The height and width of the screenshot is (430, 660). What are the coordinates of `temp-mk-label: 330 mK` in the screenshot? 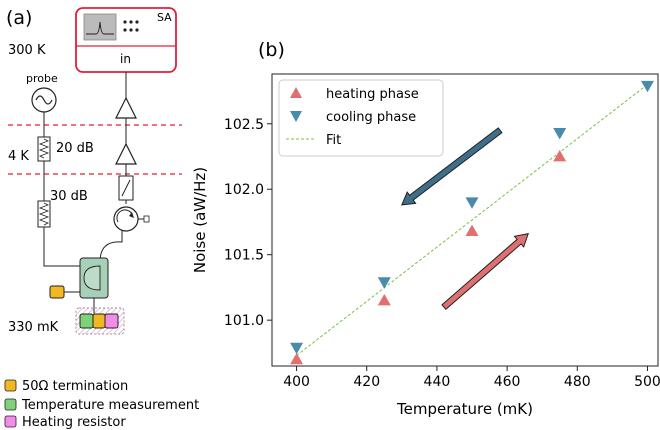 It's located at (33, 327).